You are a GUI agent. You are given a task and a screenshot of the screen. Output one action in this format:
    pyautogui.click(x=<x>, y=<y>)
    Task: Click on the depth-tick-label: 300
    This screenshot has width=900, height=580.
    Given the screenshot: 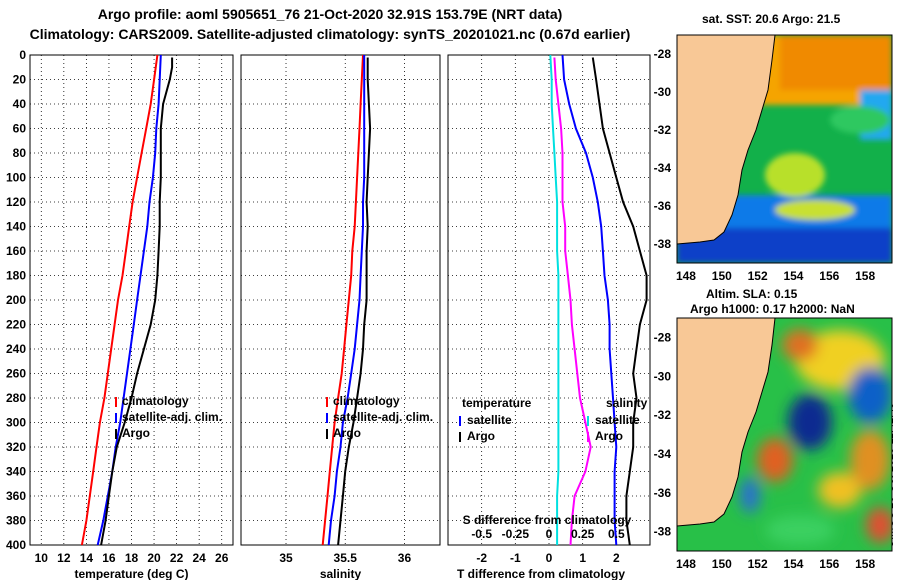 What is the action you would take?
    pyautogui.click(x=16, y=423)
    